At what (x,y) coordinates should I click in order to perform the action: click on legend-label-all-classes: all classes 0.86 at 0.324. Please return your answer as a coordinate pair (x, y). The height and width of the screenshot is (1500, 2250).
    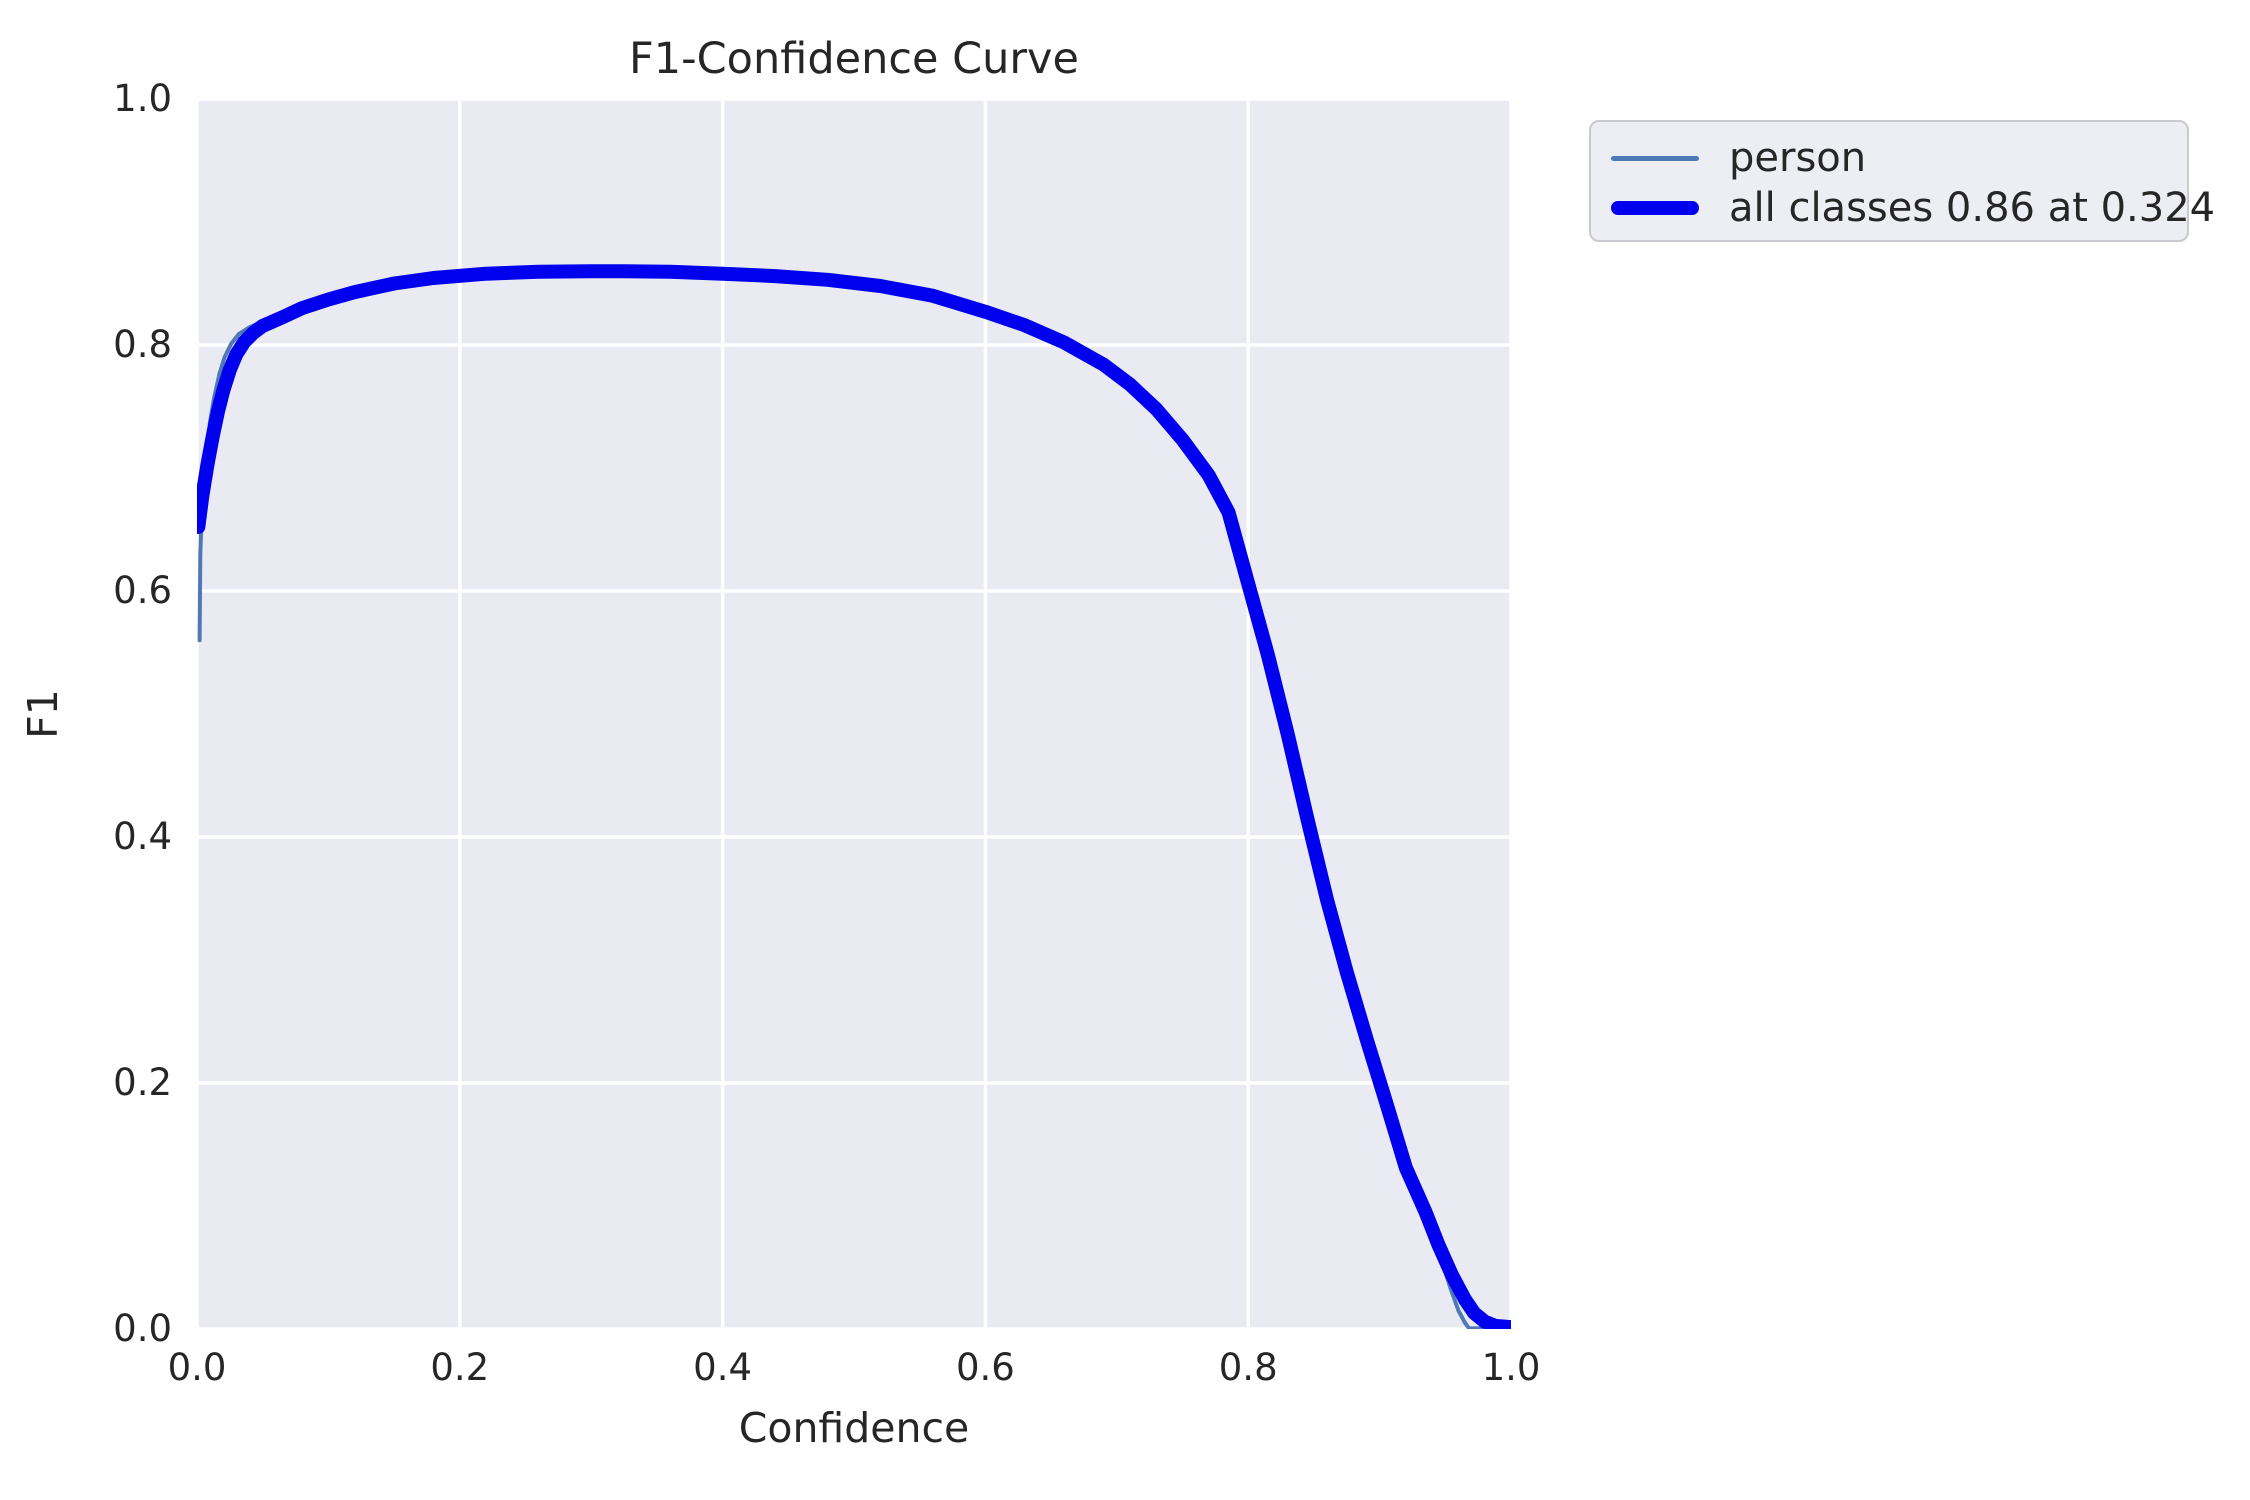
    Looking at the image, I should click on (1972, 208).